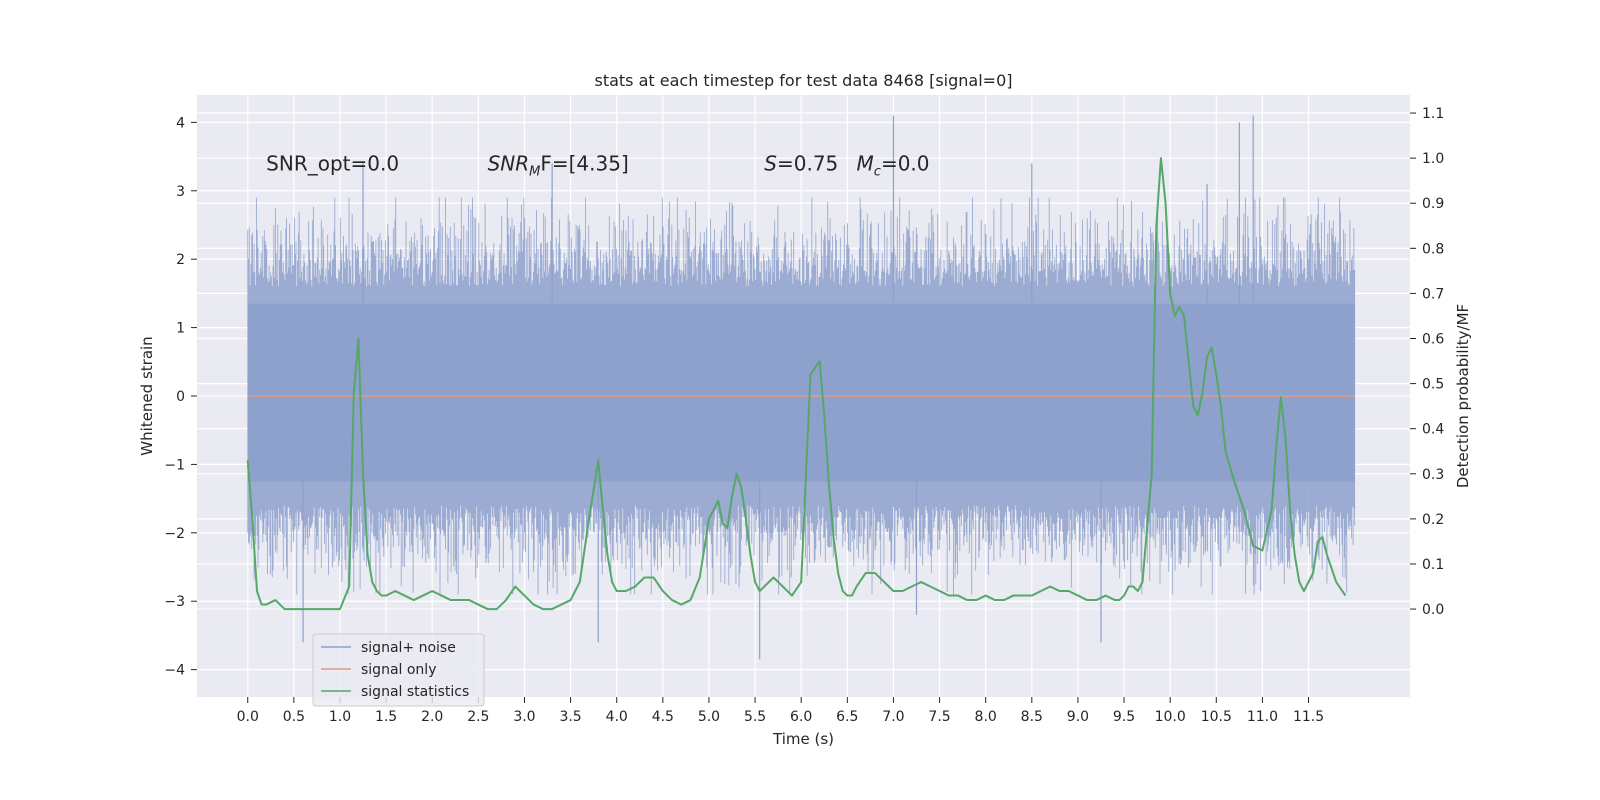  Describe the element at coordinates (1032, 717) in the screenshot. I see `x-tick-label: 8.5` at that location.